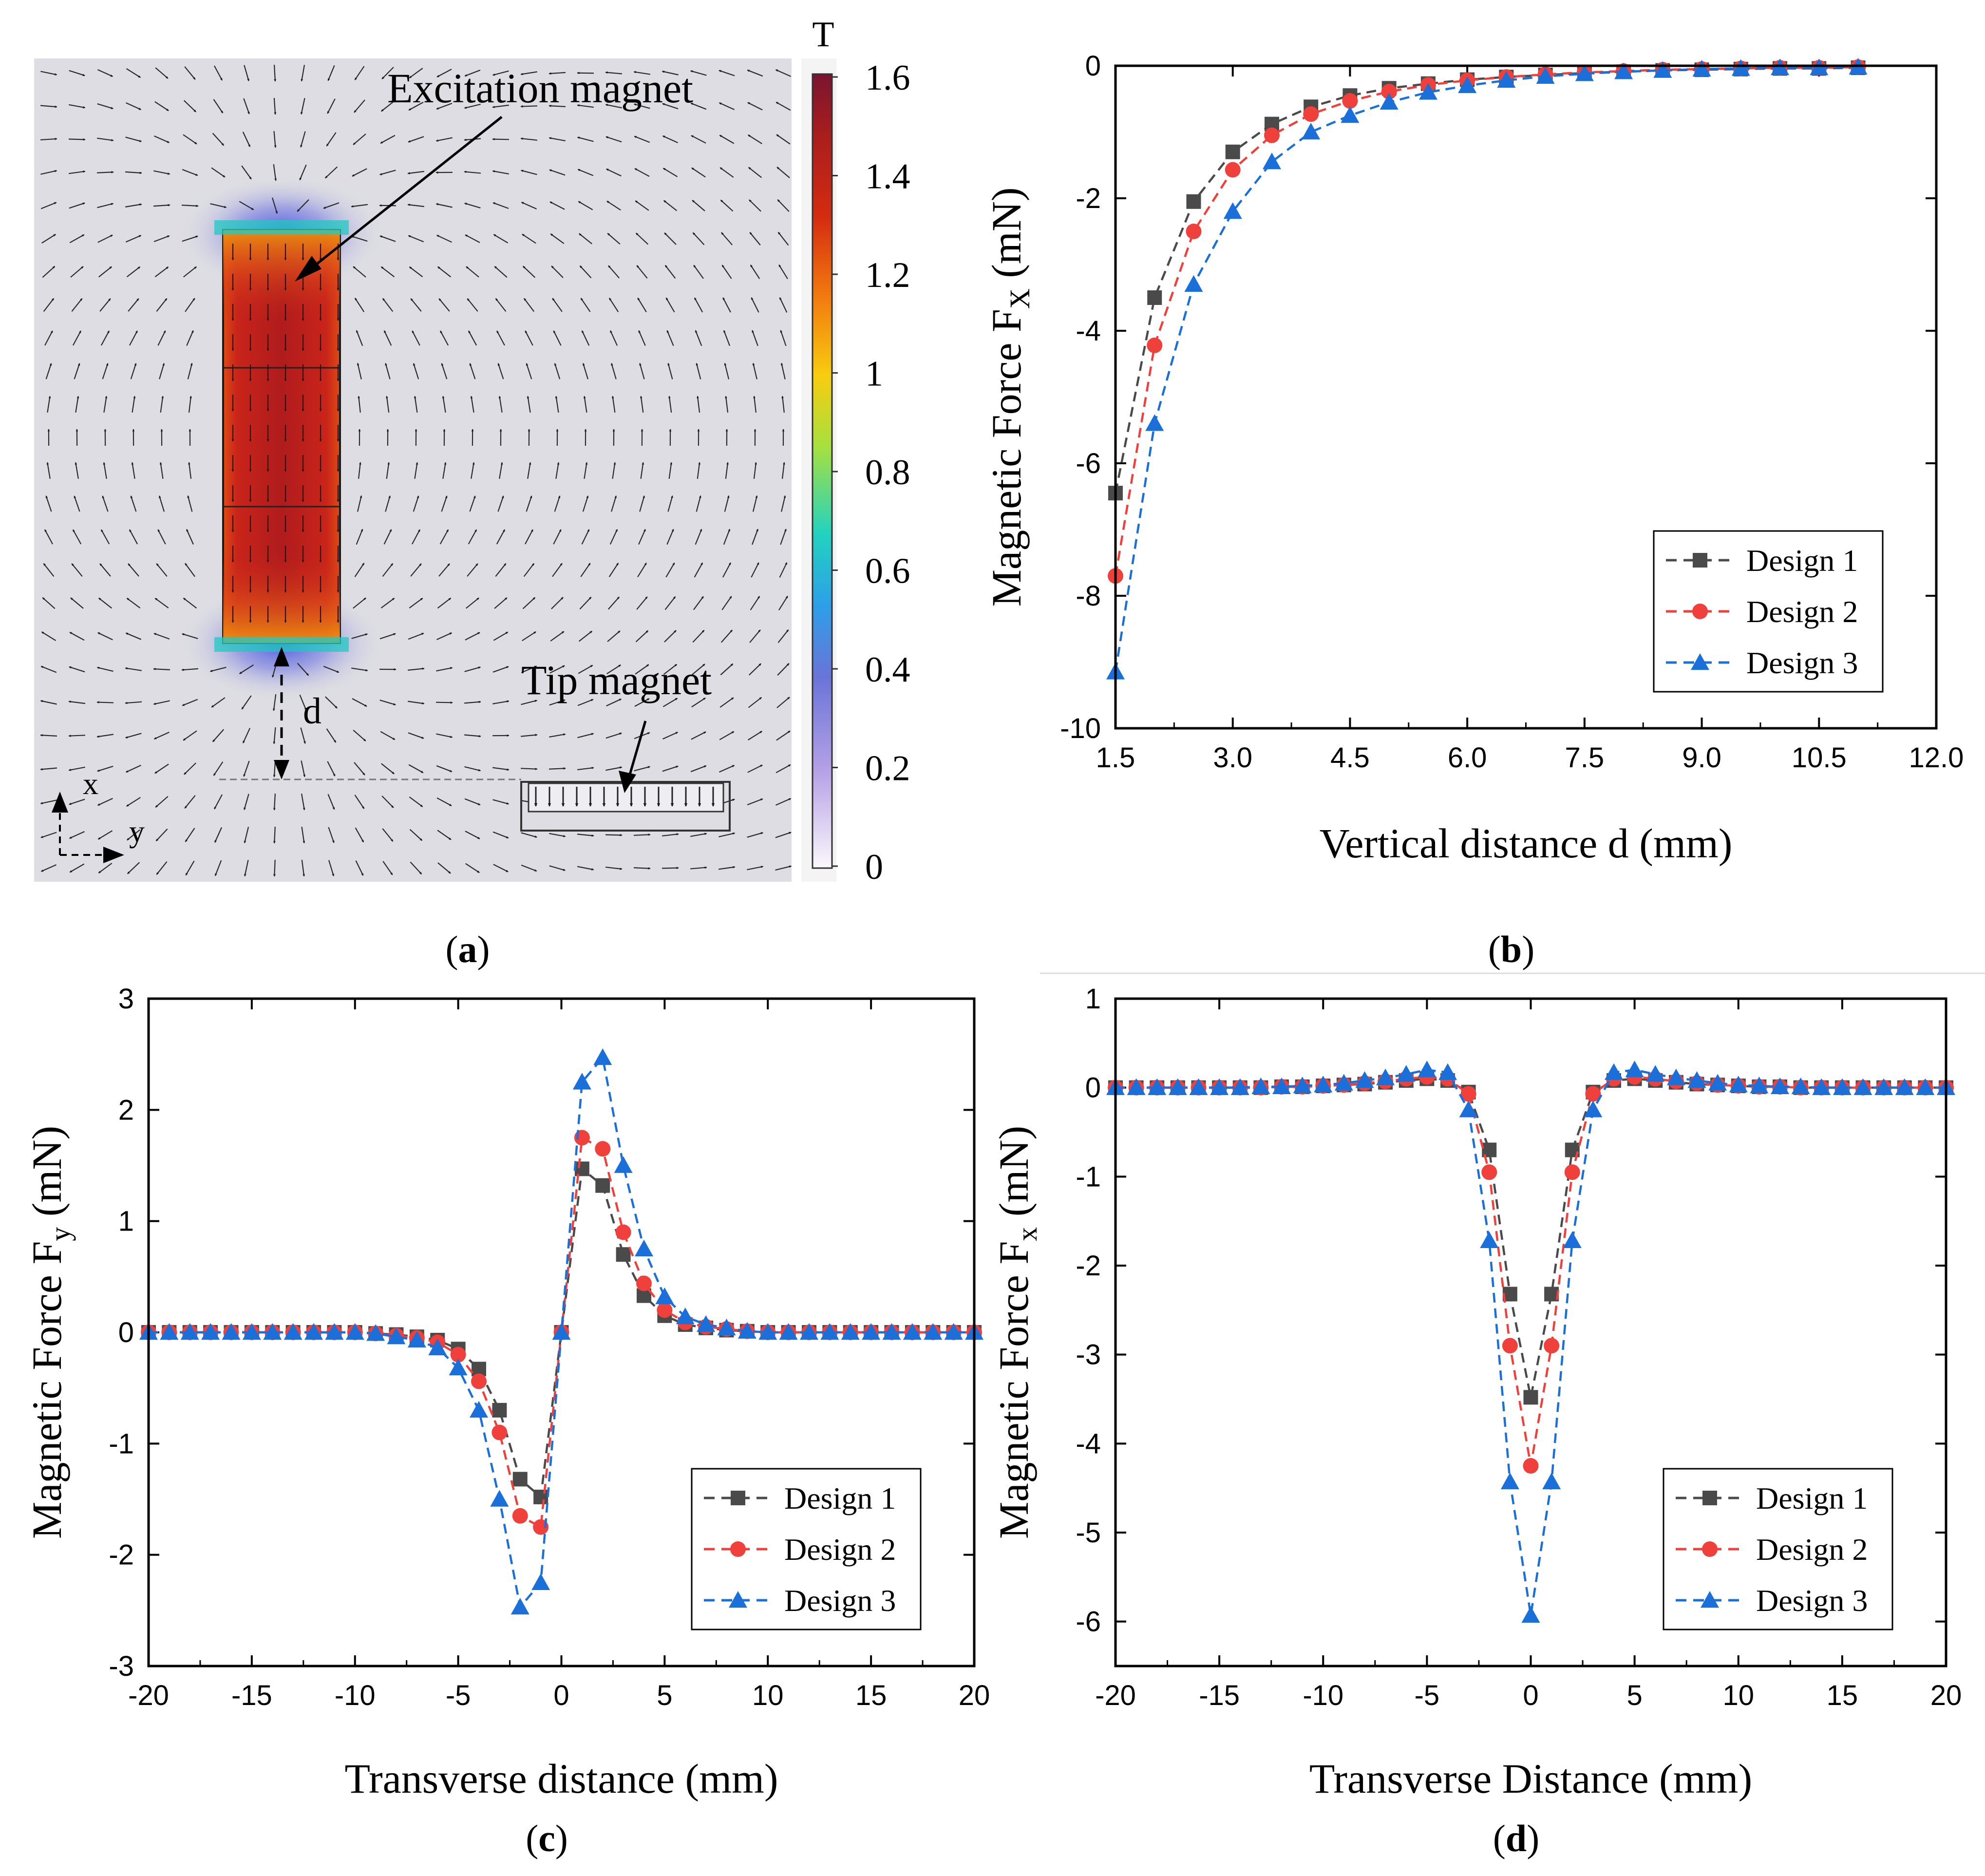 This screenshot has height=1876, width=1985. I want to click on axis-x-arrow-head, so click(60, 802).